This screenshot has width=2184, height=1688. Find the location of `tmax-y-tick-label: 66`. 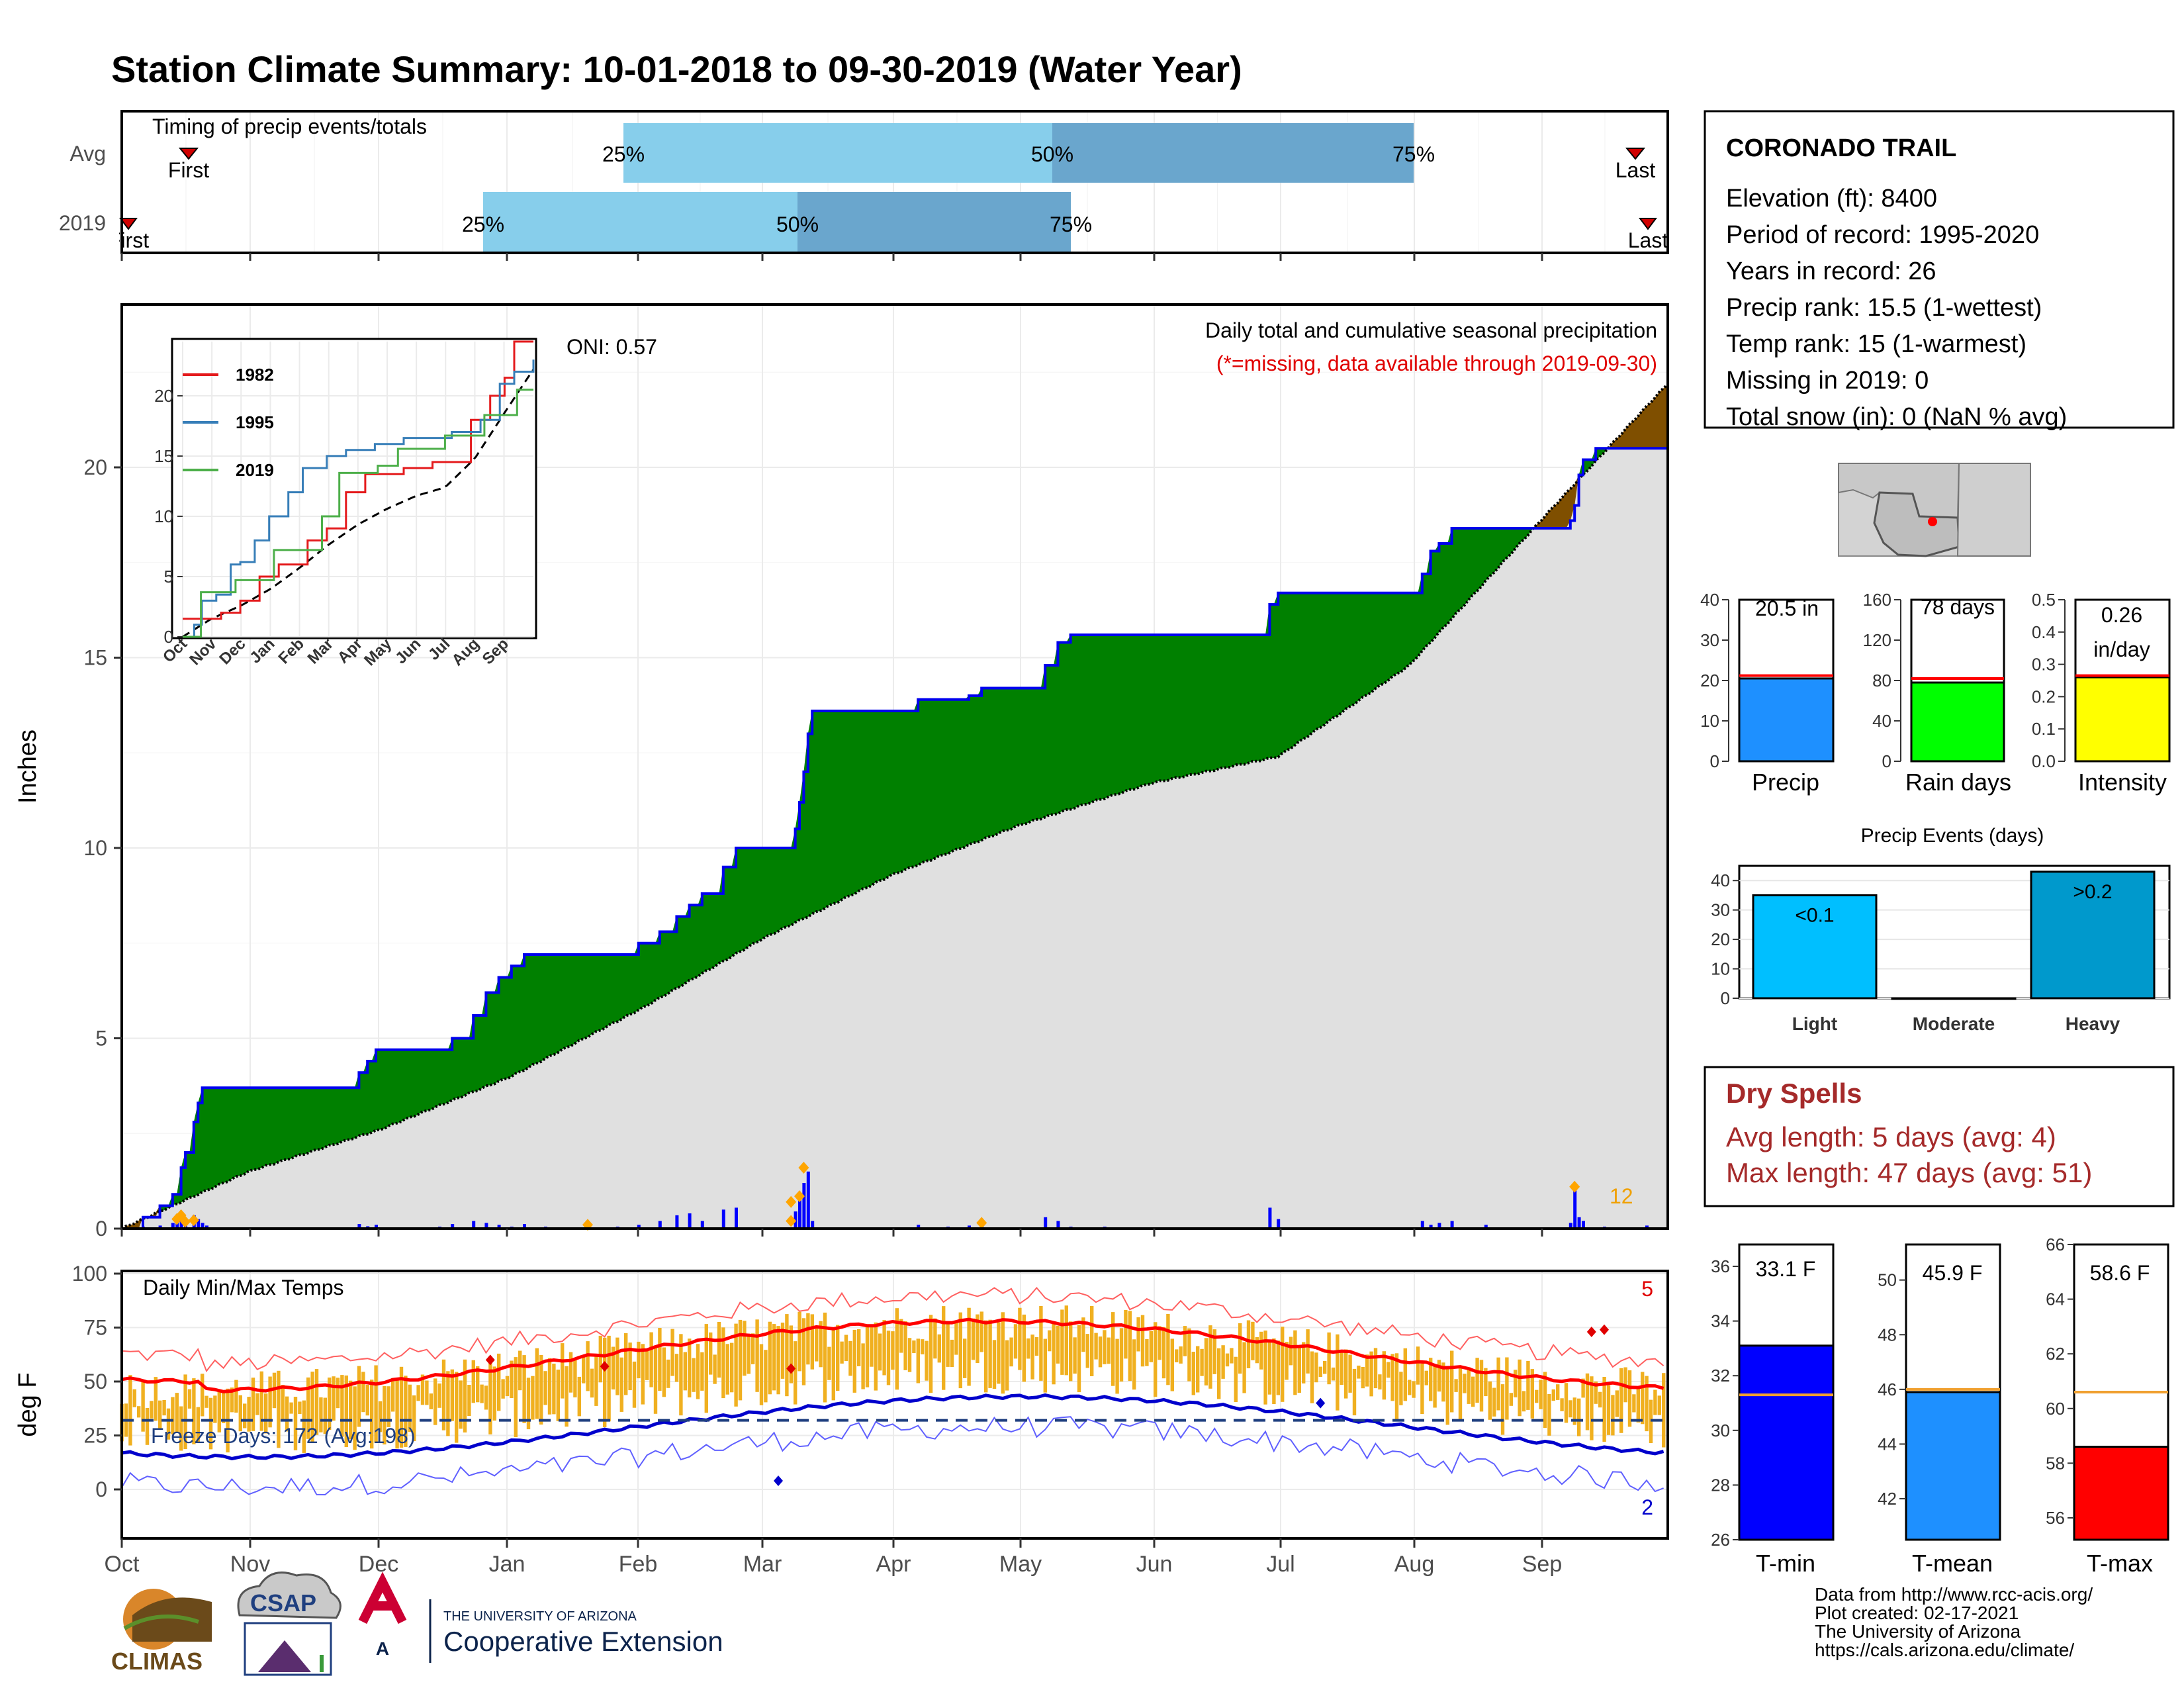

tmax-y-tick-label: 66 is located at coordinates (2055, 1244).